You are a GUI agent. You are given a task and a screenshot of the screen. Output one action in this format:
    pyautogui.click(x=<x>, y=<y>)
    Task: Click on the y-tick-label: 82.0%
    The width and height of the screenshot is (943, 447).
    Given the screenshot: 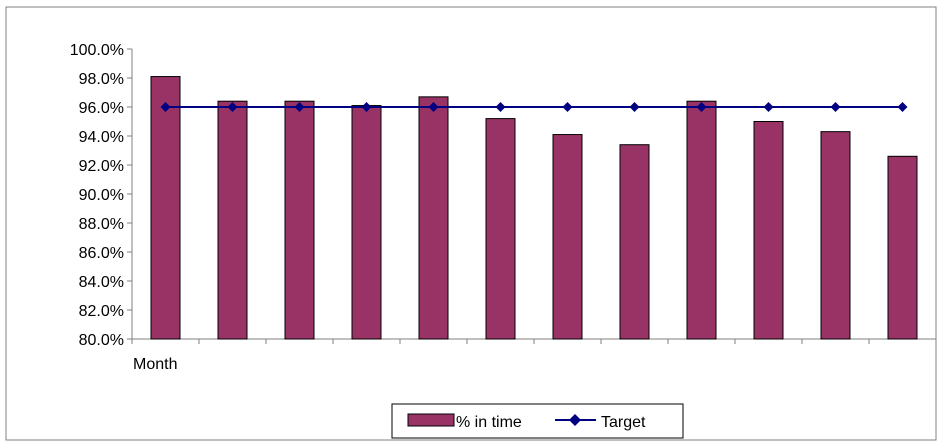 What is the action you would take?
    pyautogui.click(x=101, y=311)
    